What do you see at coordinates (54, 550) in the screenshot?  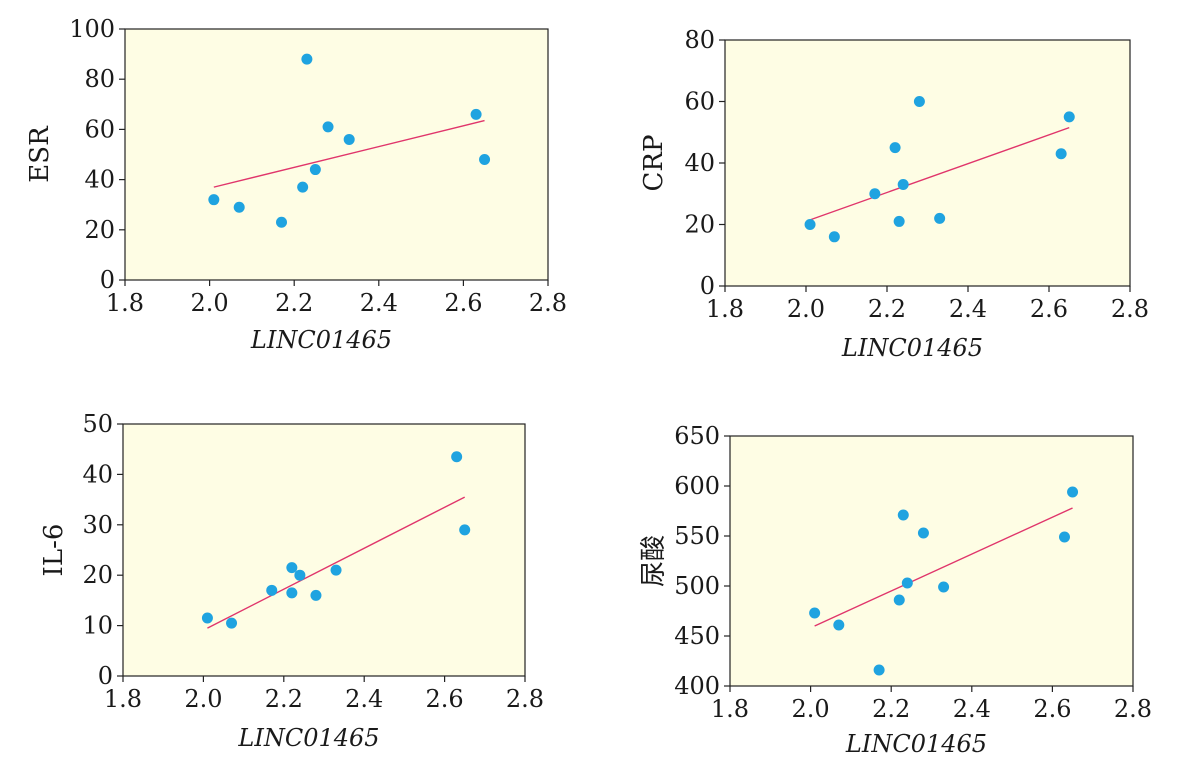 I see `y-axis-label: IL-6` at bounding box center [54, 550].